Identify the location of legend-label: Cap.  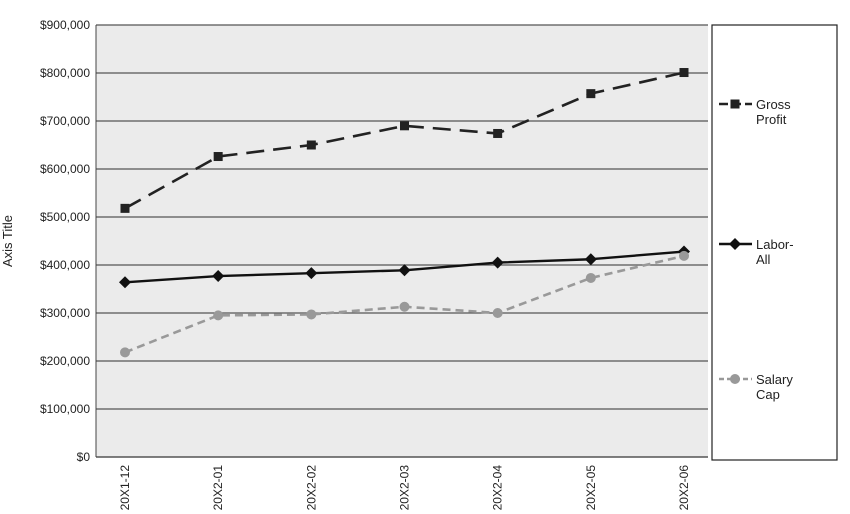
(768, 394).